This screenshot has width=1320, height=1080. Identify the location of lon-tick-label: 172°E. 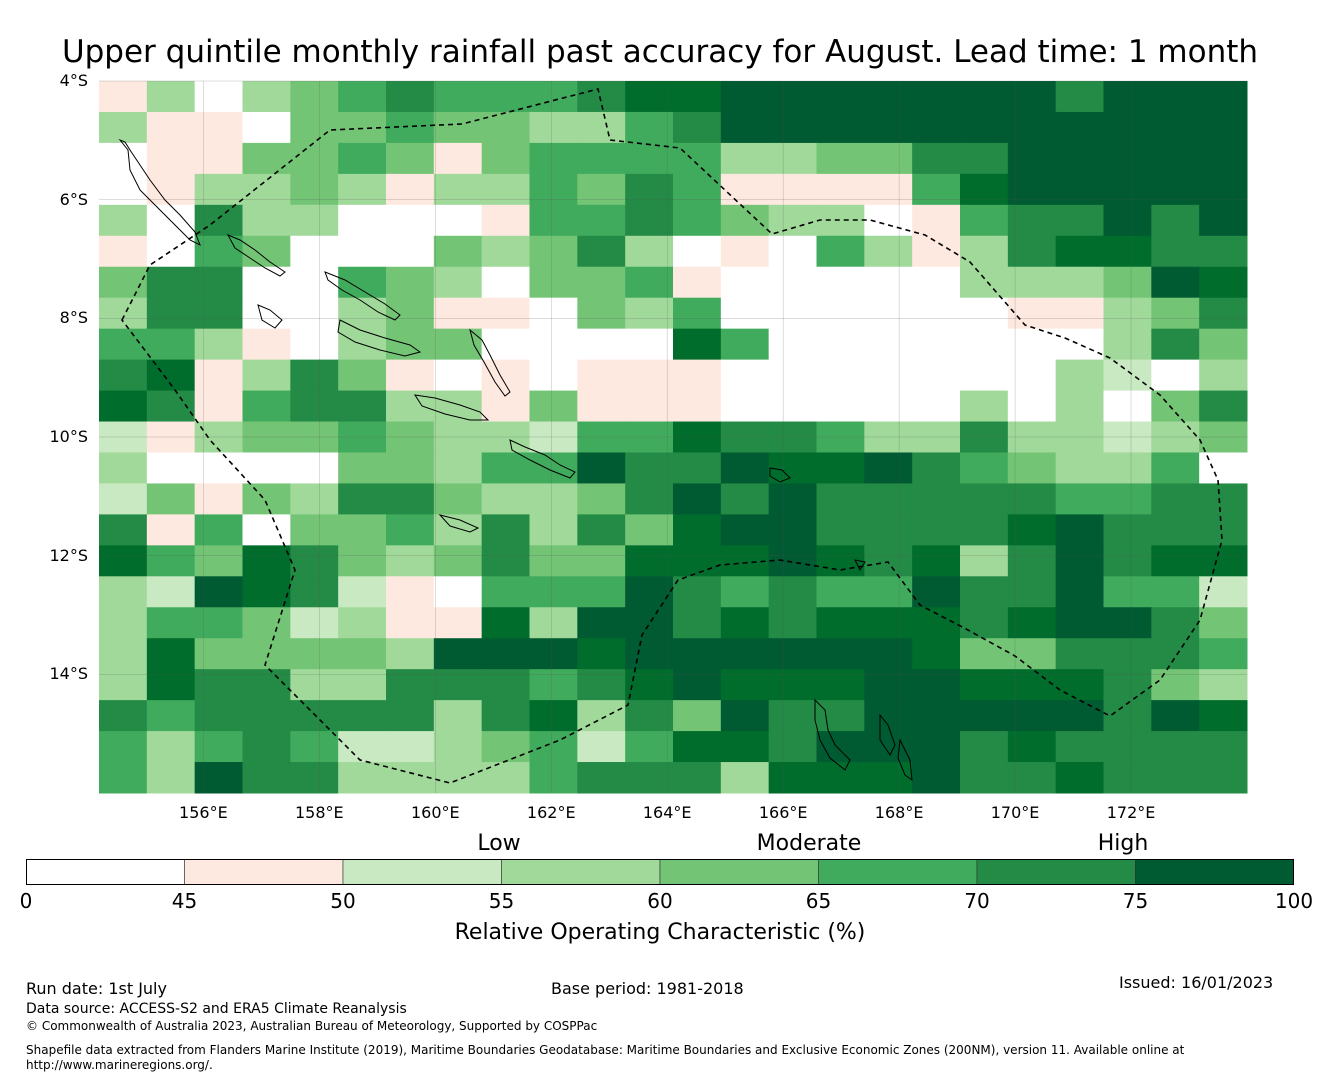
(1131, 812).